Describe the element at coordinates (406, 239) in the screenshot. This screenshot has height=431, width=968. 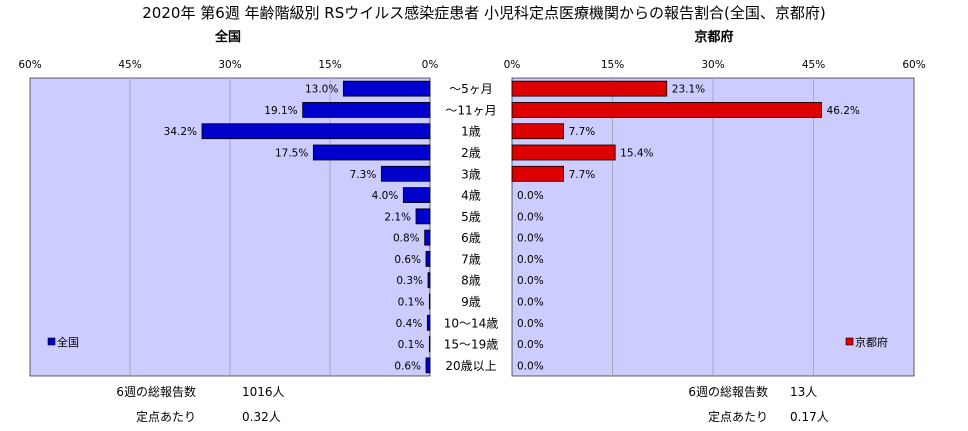
I see `national-value-label: 0.8%` at that location.